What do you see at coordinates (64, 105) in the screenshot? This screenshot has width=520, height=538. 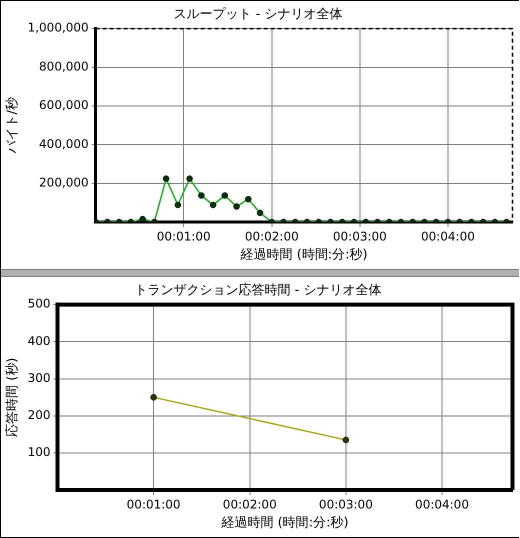 I see `y-tick-label: 600,000` at bounding box center [64, 105].